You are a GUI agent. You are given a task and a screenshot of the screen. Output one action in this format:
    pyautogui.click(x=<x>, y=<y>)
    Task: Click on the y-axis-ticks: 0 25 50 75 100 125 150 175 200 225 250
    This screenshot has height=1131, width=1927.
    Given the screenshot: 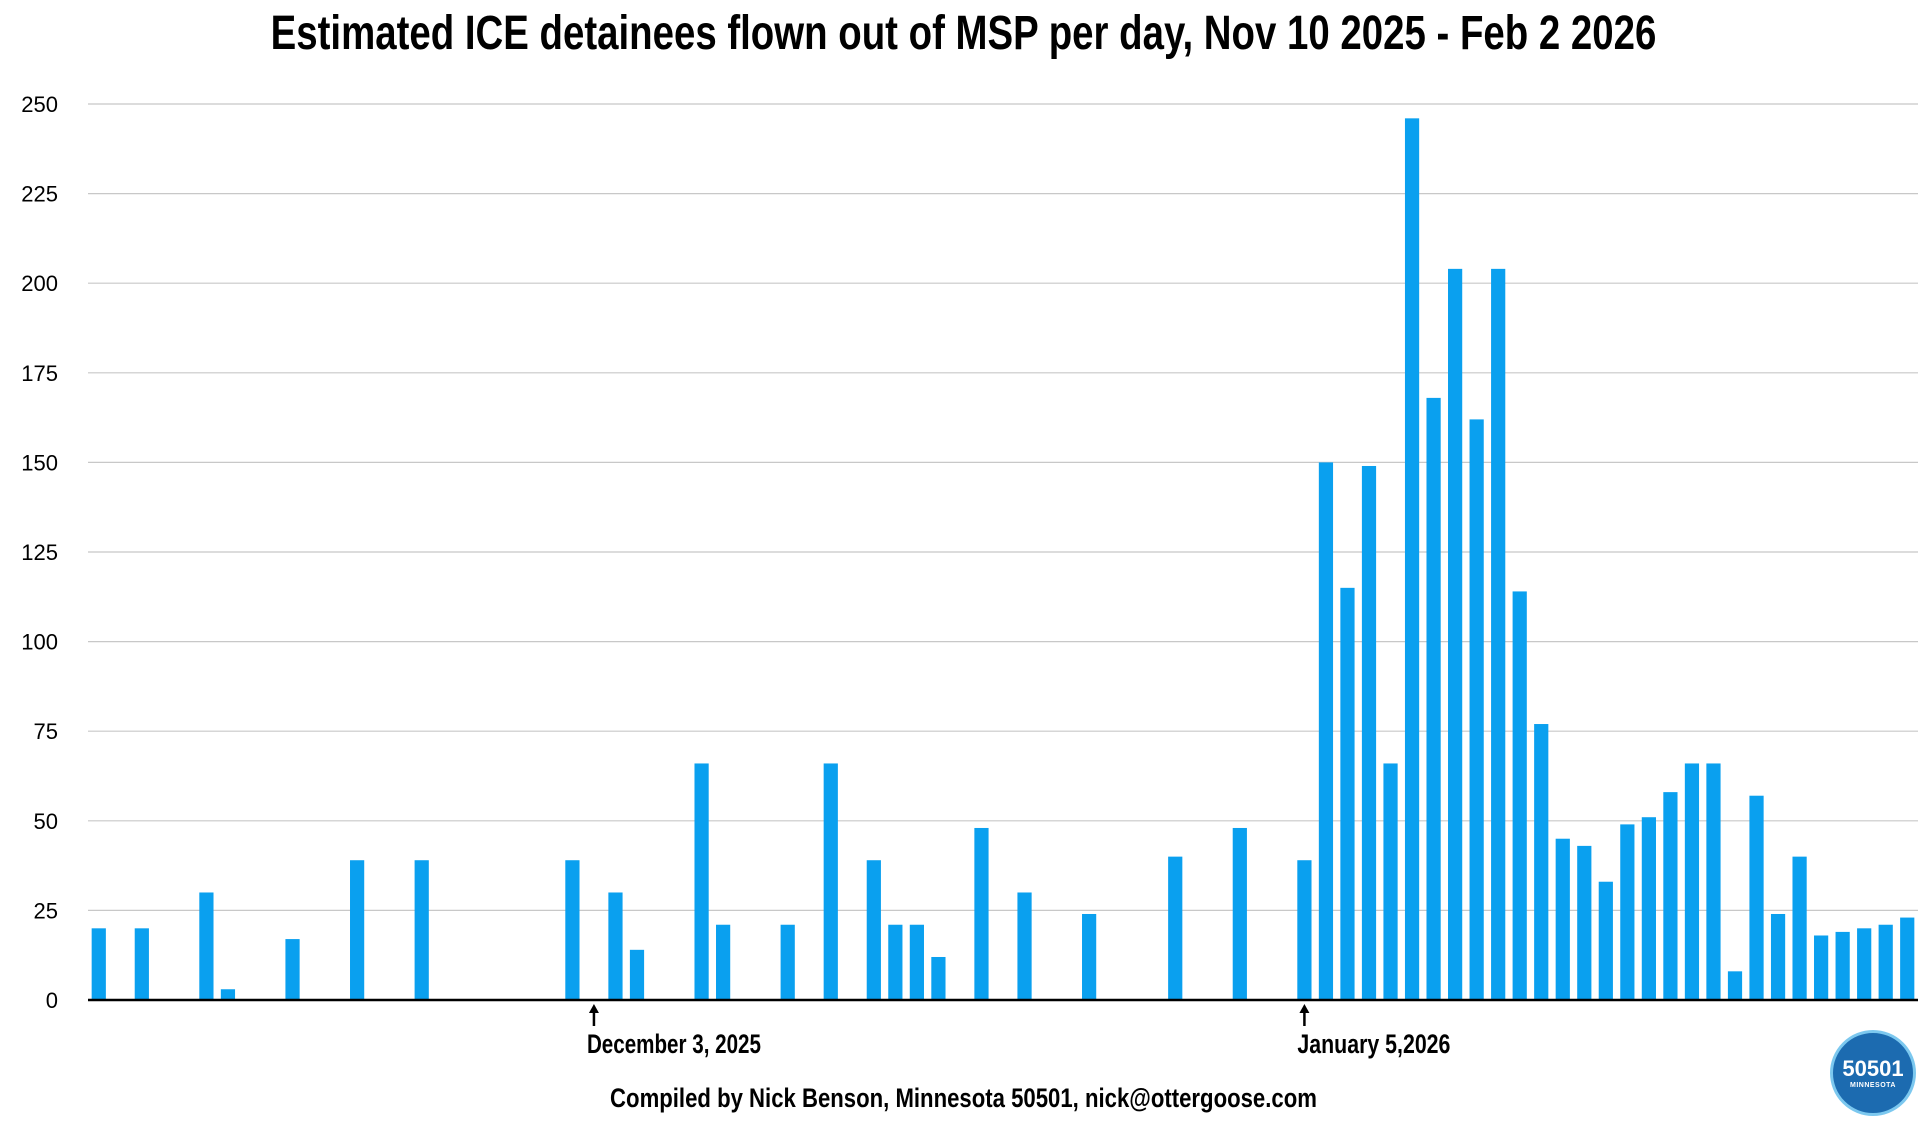 What is the action you would take?
    pyautogui.click(x=39, y=552)
    